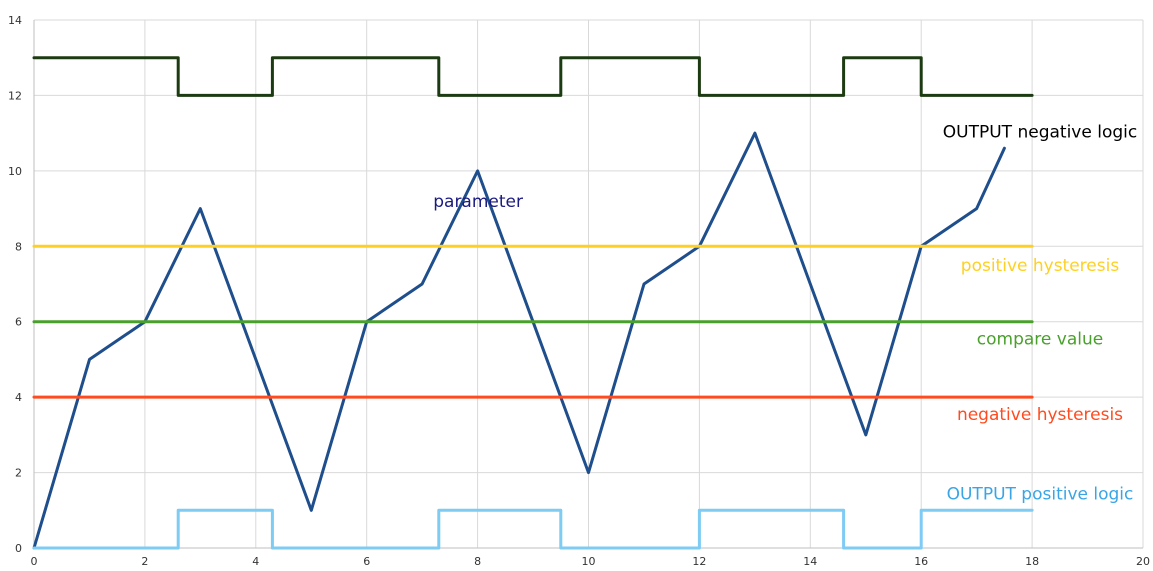 This screenshot has width=1153, height=571. What do you see at coordinates (1040, 415) in the screenshot?
I see `series-annotation: negative hysteresis` at bounding box center [1040, 415].